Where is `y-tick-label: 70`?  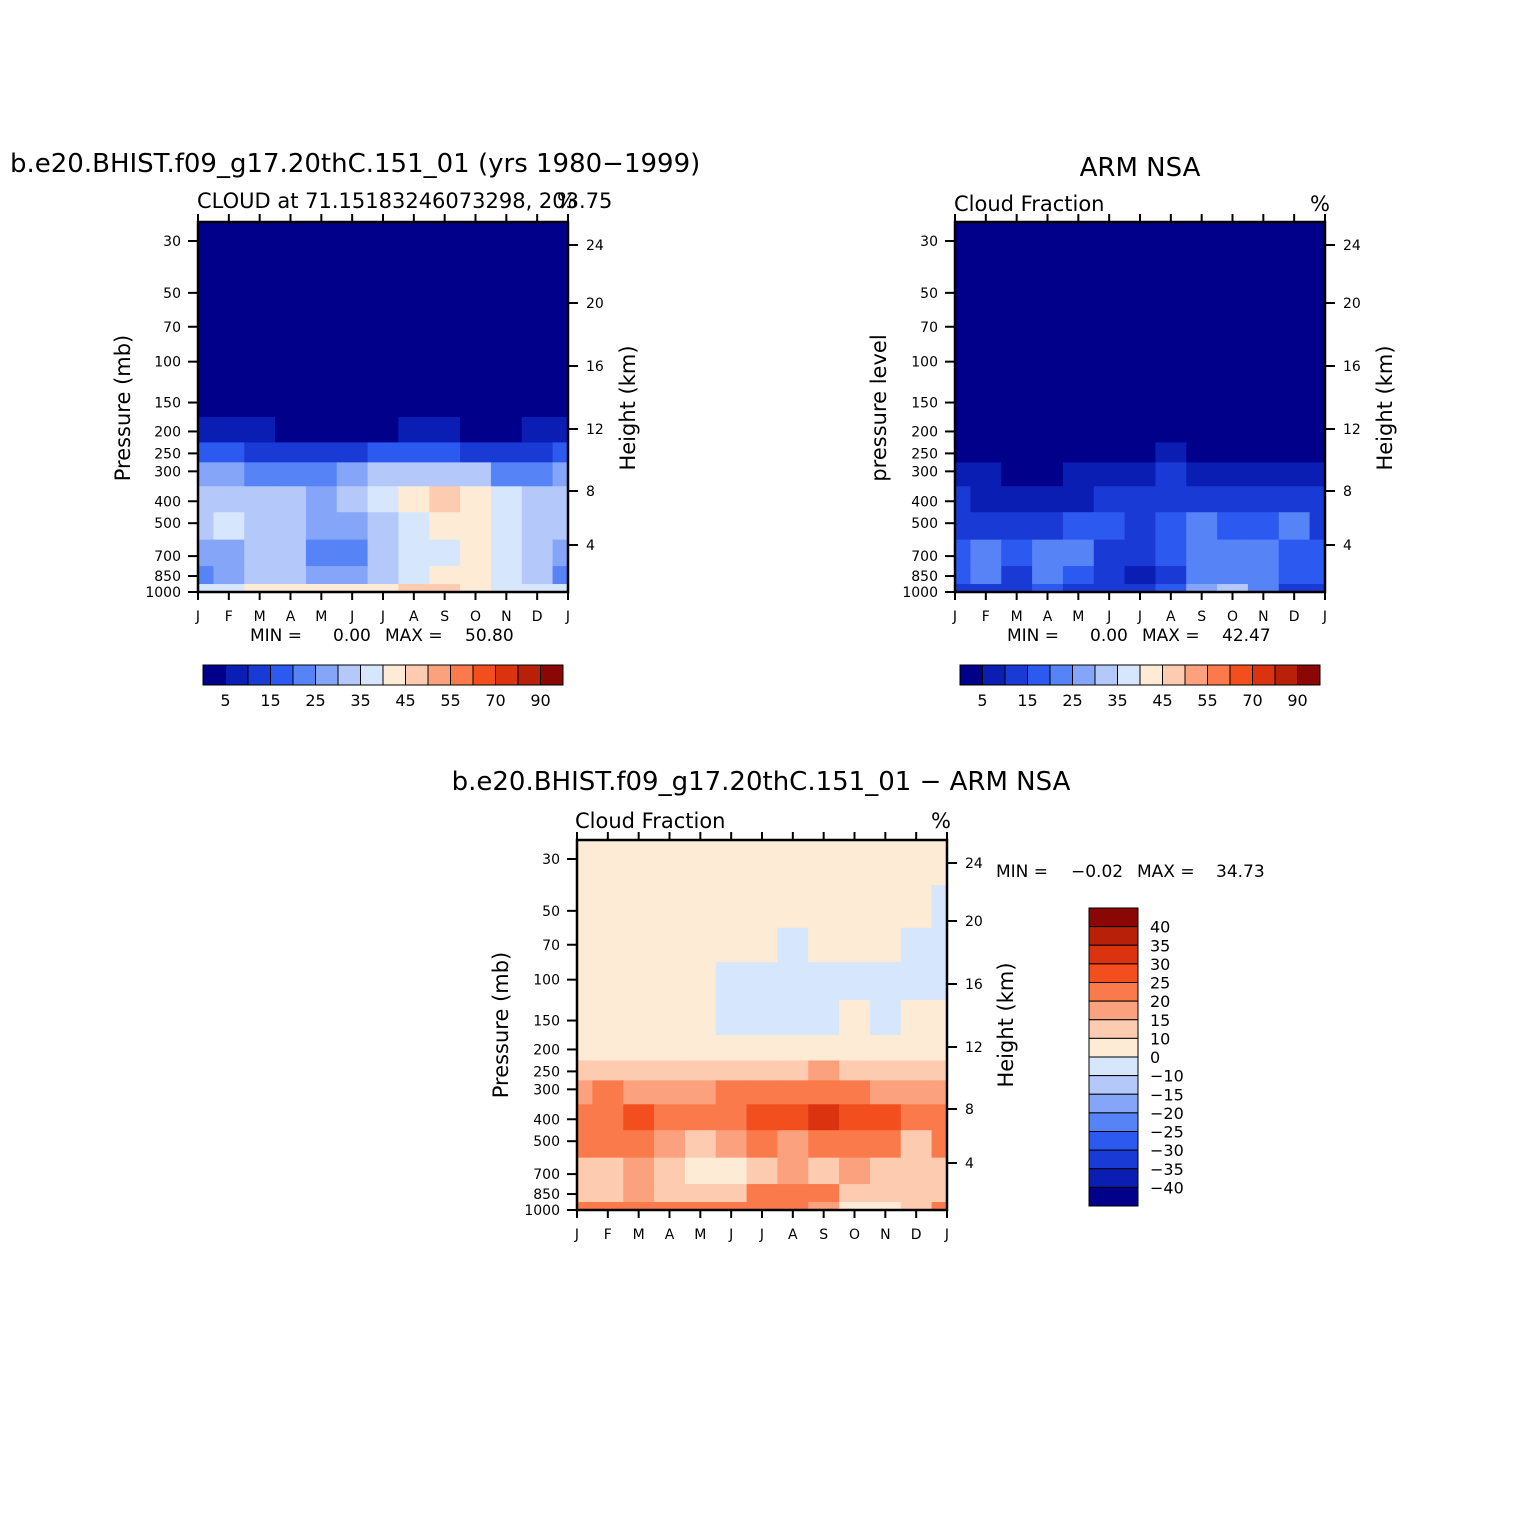 y-tick-label: 70 is located at coordinates (172, 328).